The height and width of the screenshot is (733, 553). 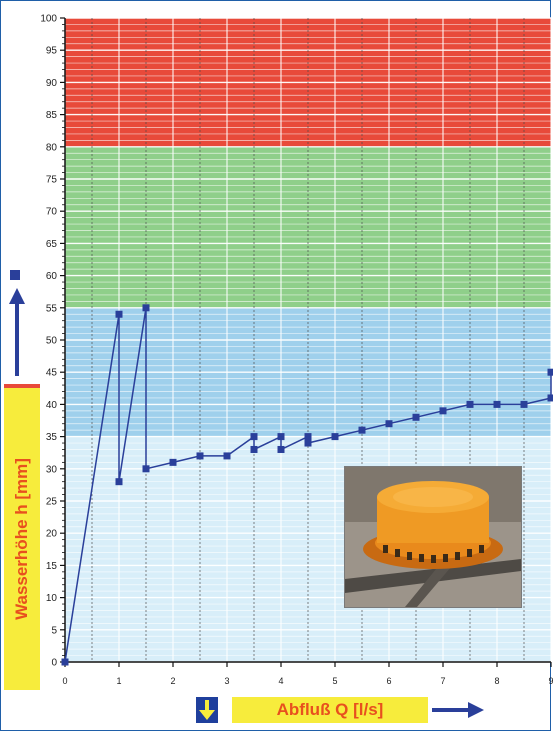 What do you see at coordinates (280, 681) in the screenshot?
I see `x-tick-label: 4` at bounding box center [280, 681].